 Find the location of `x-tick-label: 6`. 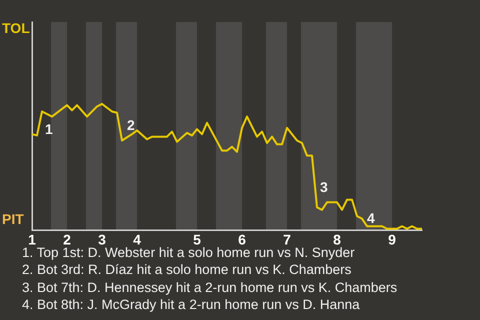

x-tick-label: 6 is located at coordinates (242, 239).